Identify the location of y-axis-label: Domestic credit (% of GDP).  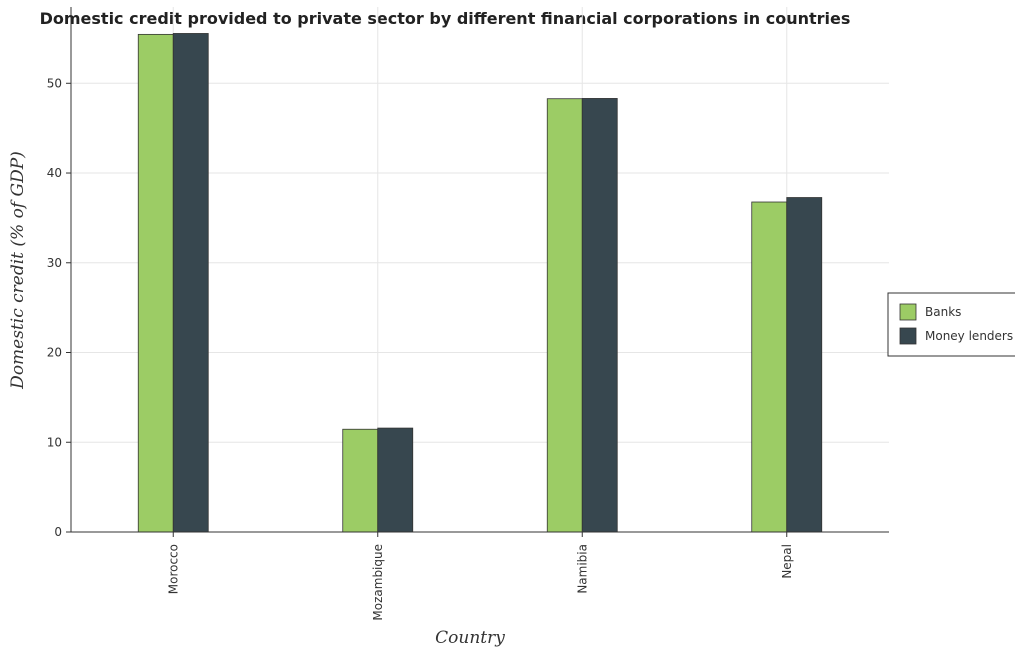
(18, 270).